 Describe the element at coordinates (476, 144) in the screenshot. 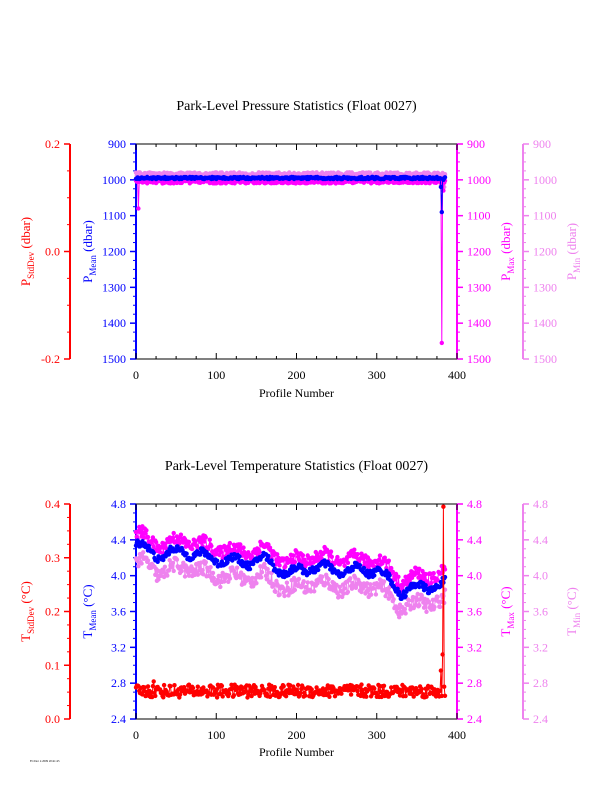

I see `y-tick-label-max: 900` at that location.